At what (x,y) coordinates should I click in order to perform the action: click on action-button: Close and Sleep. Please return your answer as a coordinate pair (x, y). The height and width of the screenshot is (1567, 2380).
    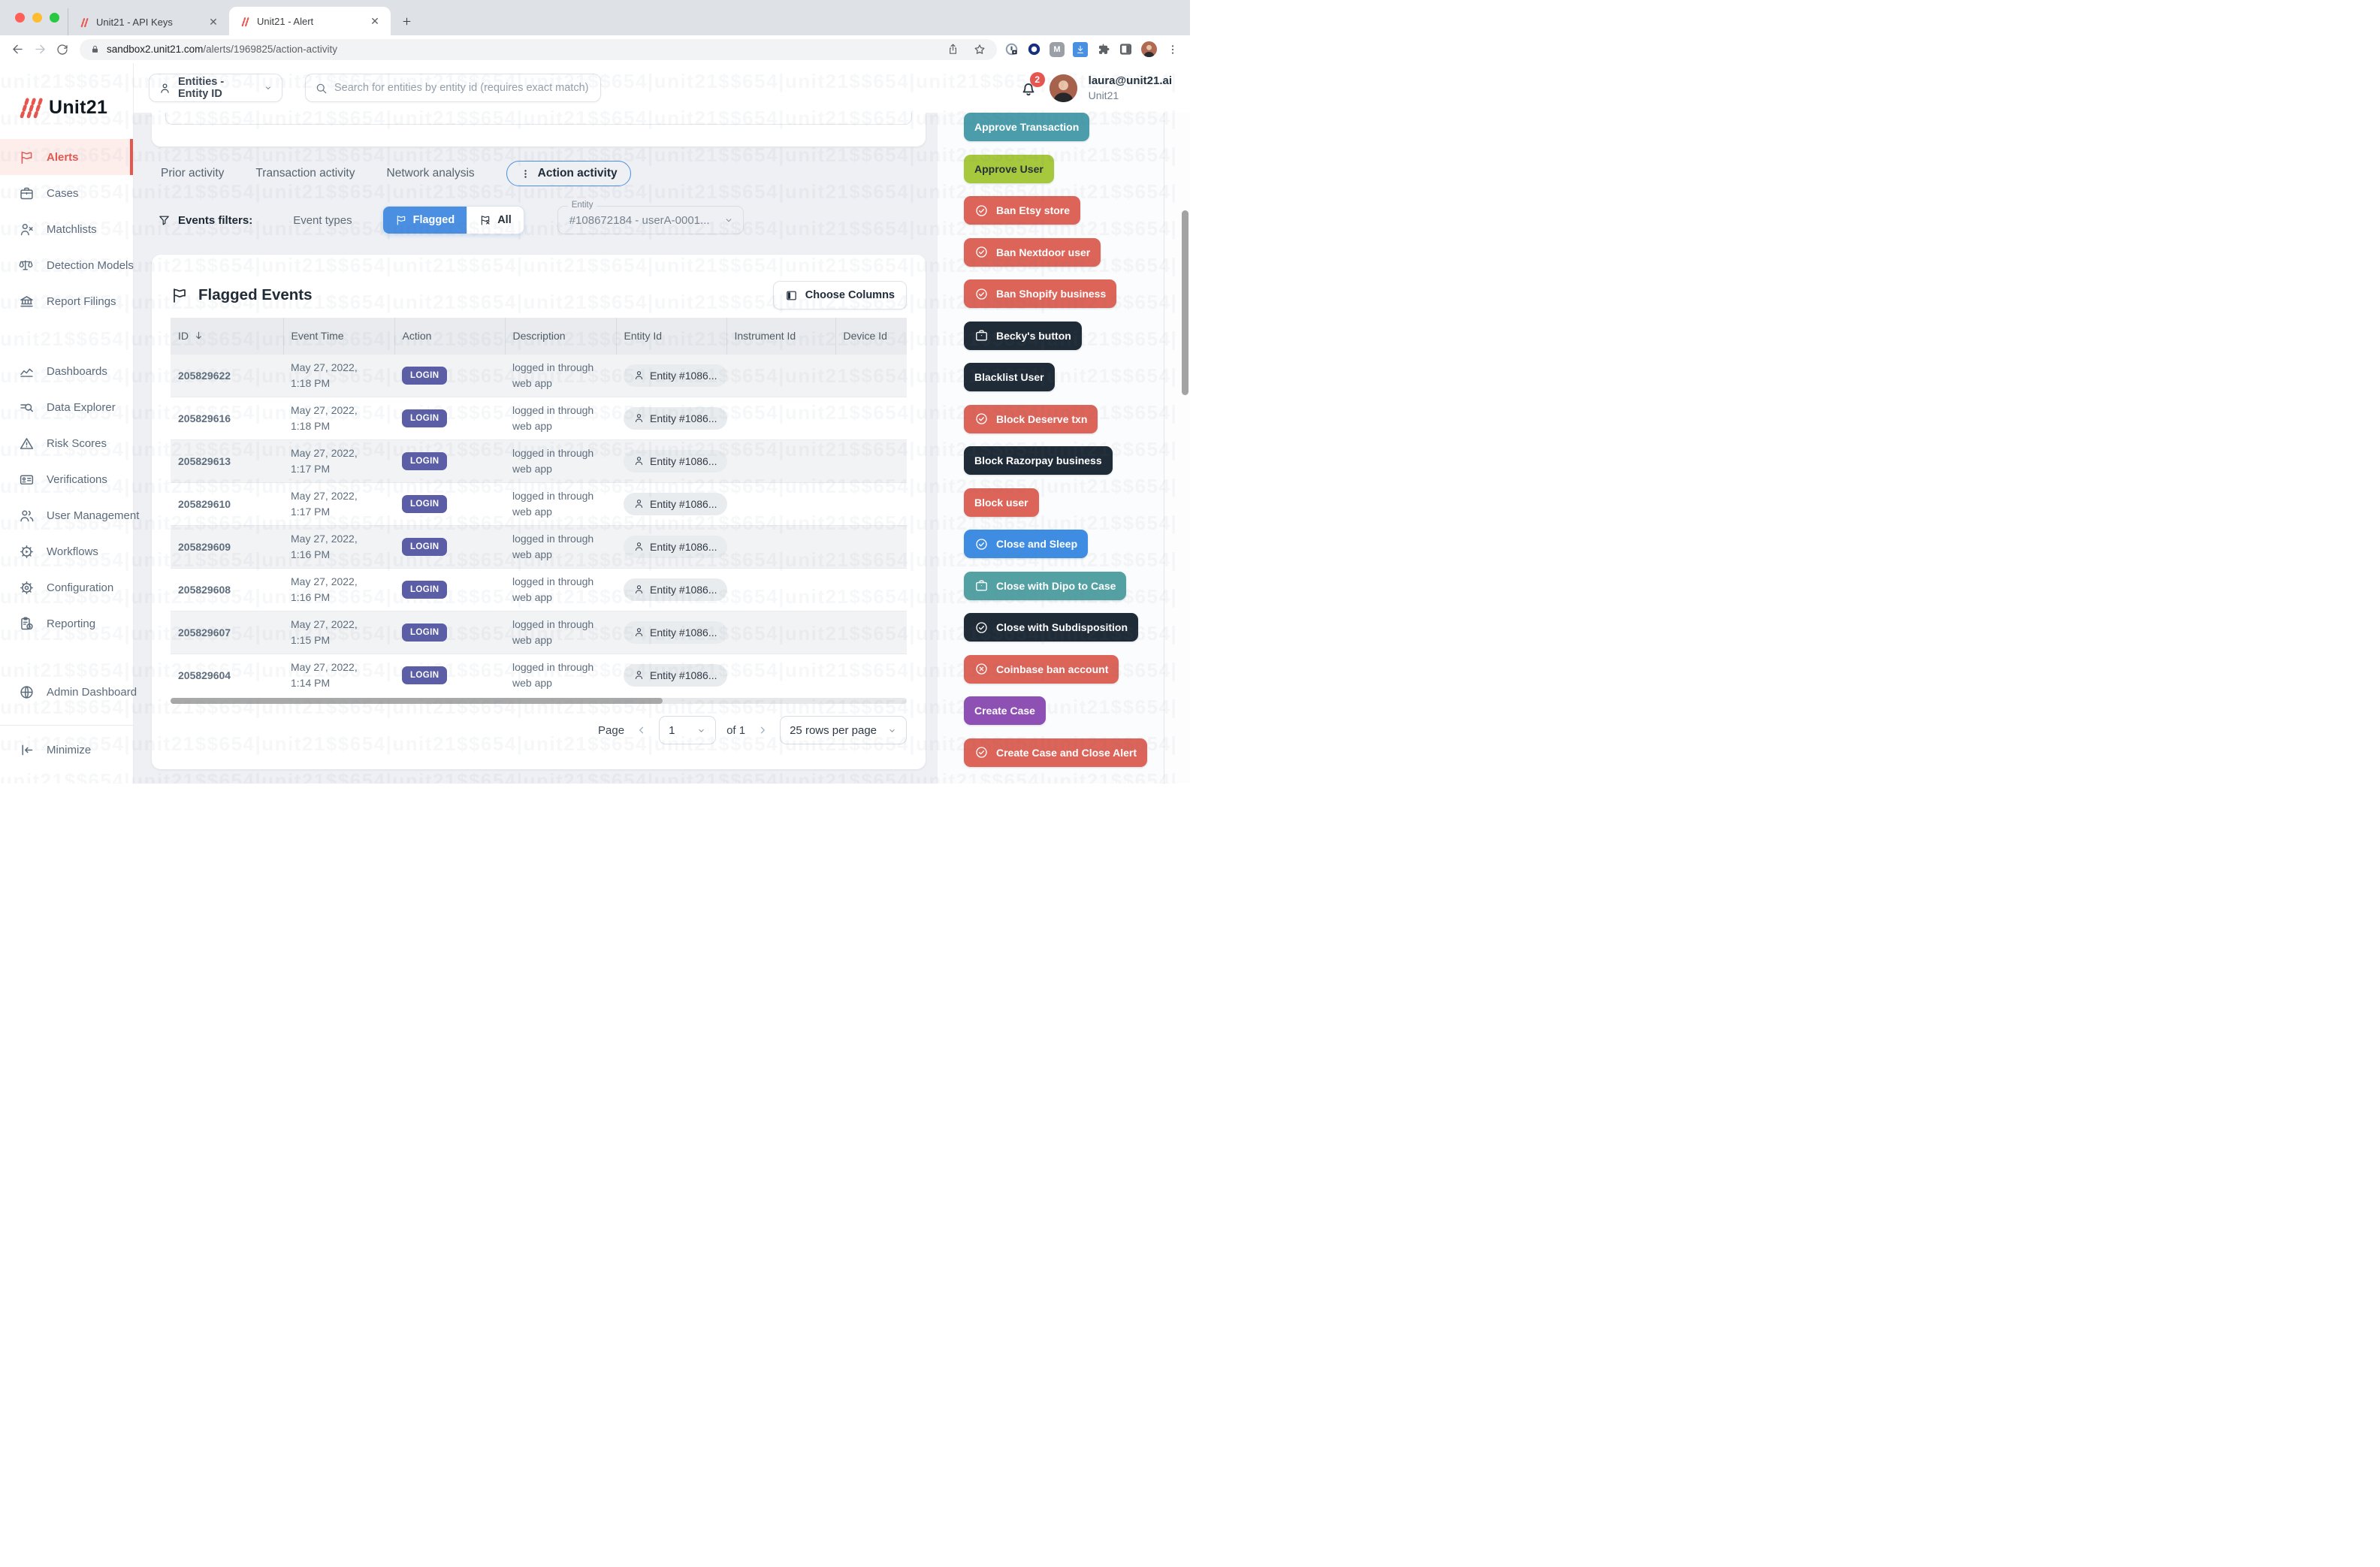
    Looking at the image, I should click on (1026, 544).